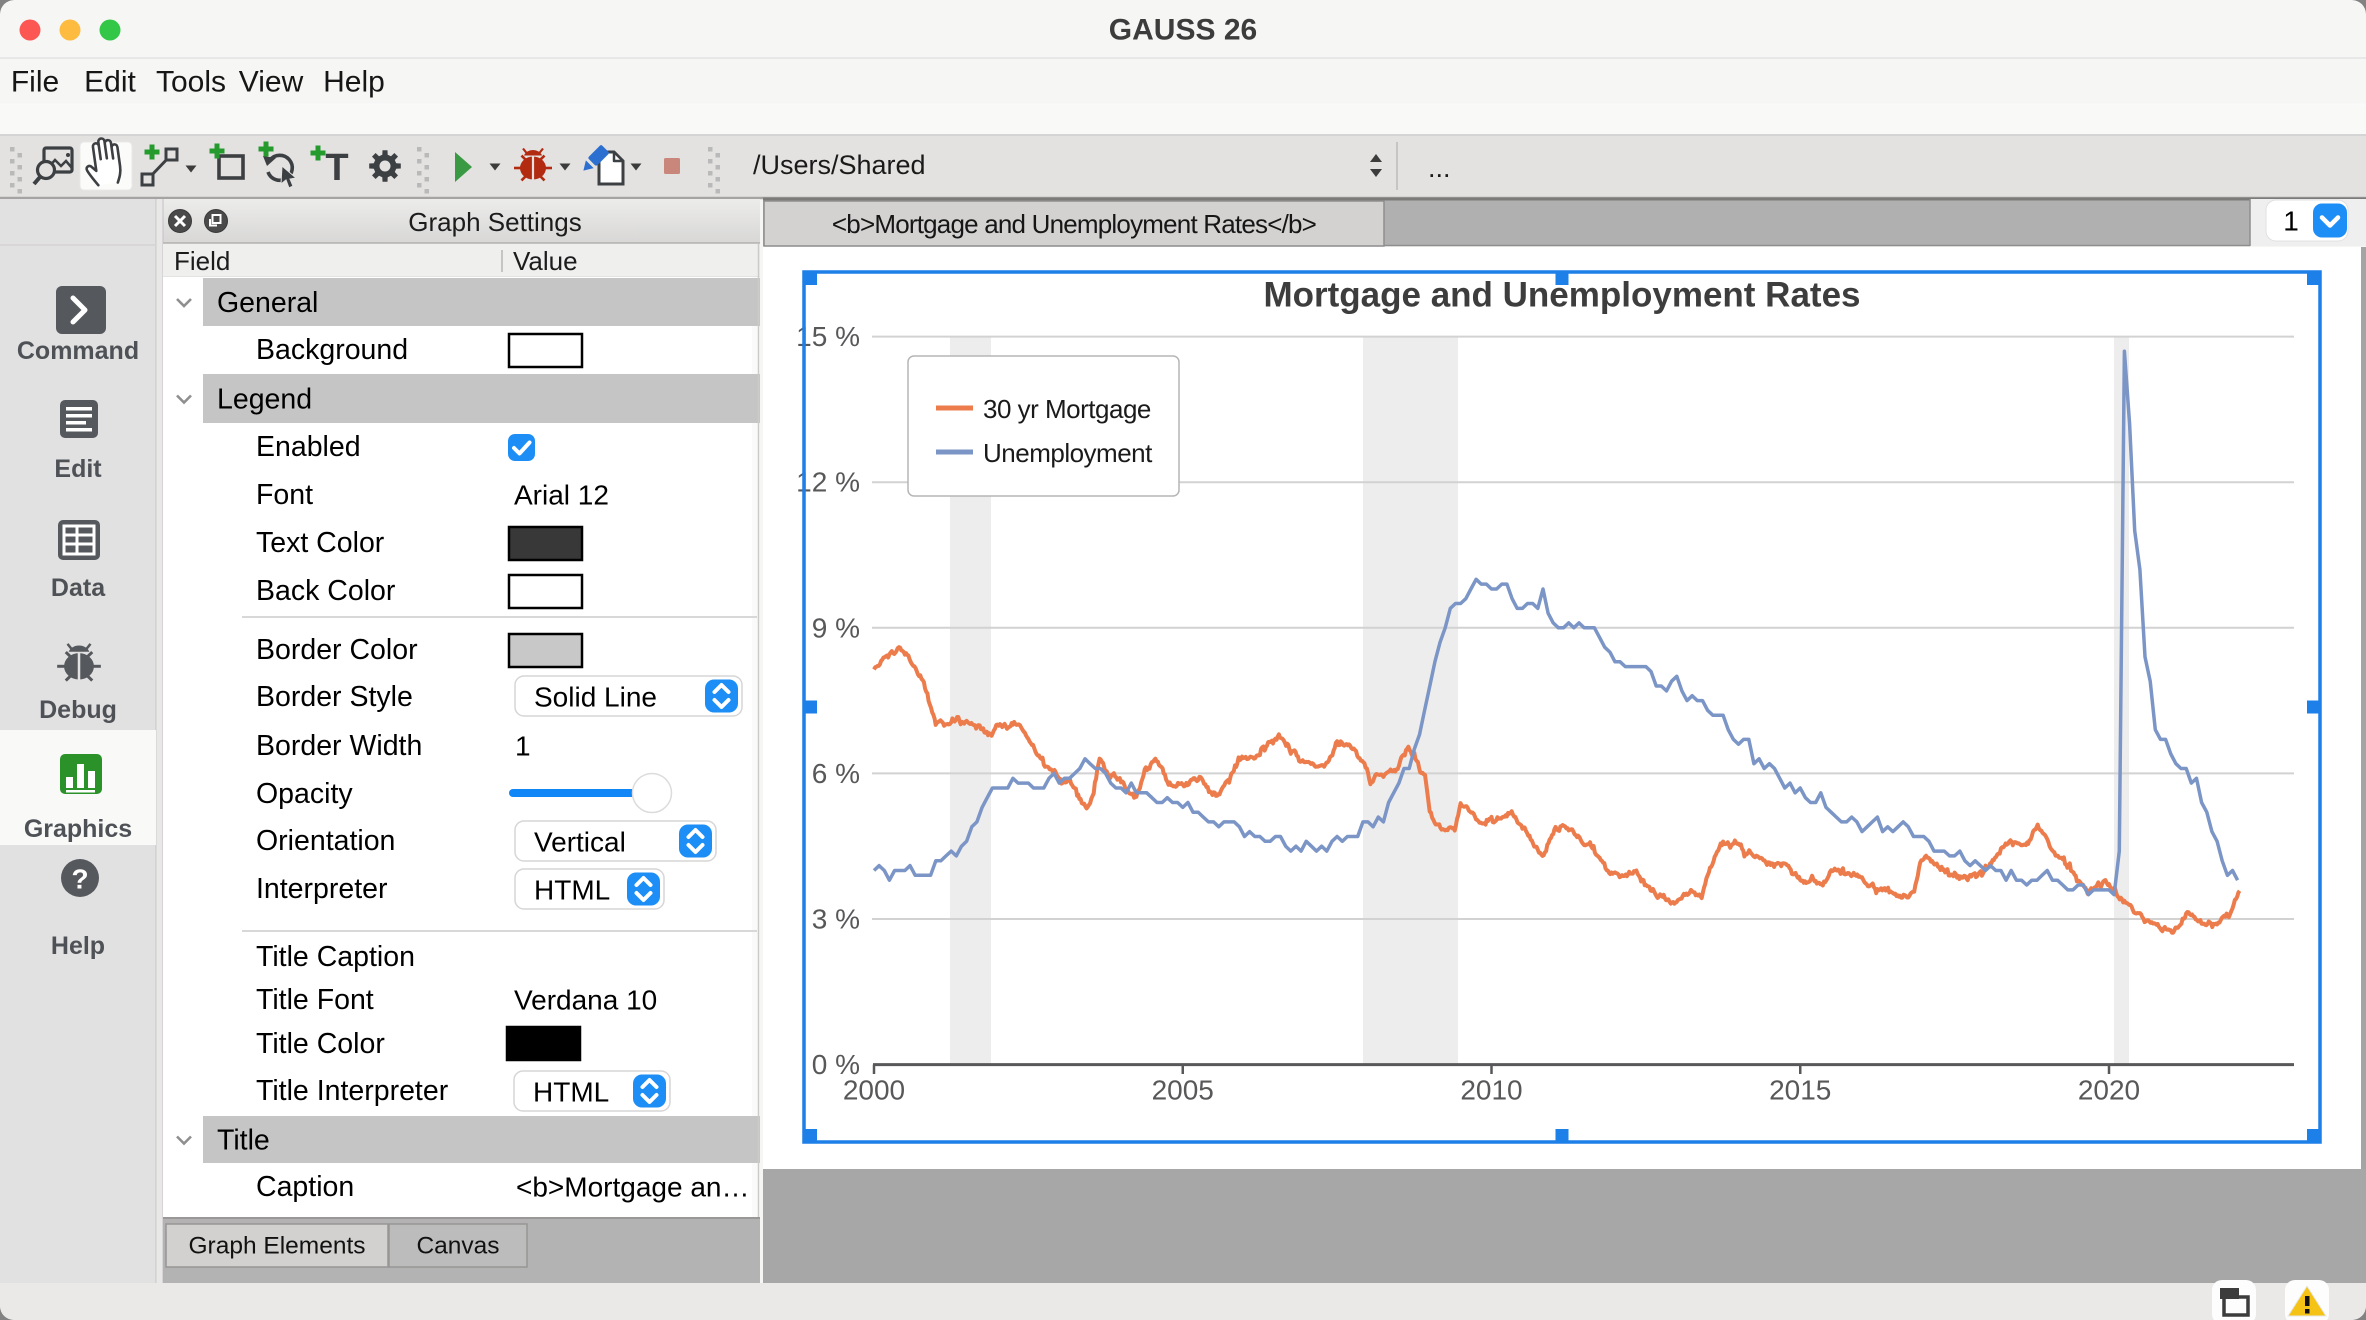 Image resolution: width=2366 pixels, height=1320 pixels. What do you see at coordinates (494, 222) in the screenshot?
I see `svg-text: Graph Settings` at bounding box center [494, 222].